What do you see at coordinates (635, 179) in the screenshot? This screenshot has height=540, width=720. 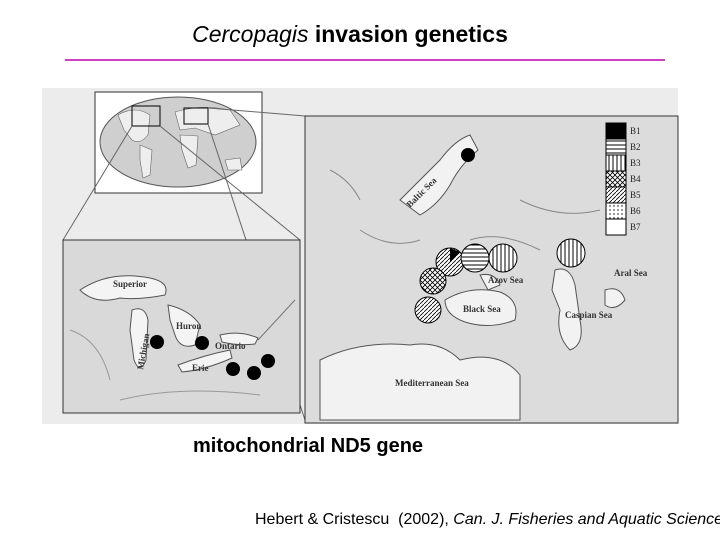 I see `legend-label: B4` at bounding box center [635, 179].